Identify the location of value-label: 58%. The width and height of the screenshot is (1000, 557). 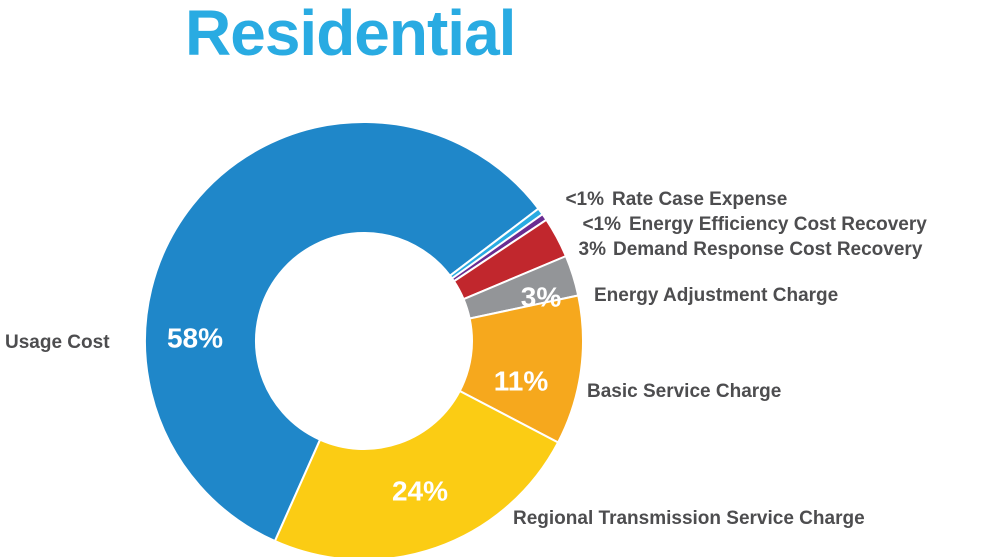
(195, 337).